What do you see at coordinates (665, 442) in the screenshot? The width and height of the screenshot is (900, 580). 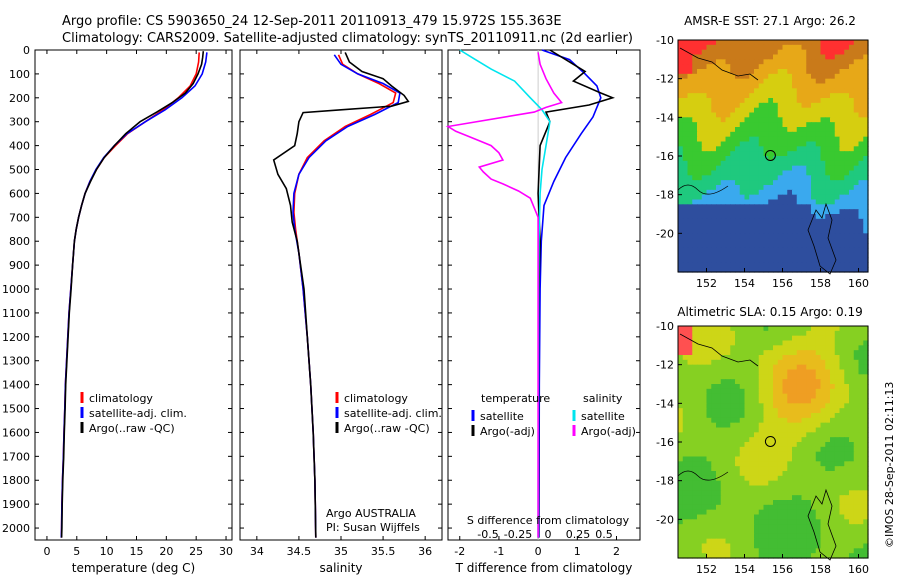 I see `y-tick-label: -16` at bounding box center [665, 442].